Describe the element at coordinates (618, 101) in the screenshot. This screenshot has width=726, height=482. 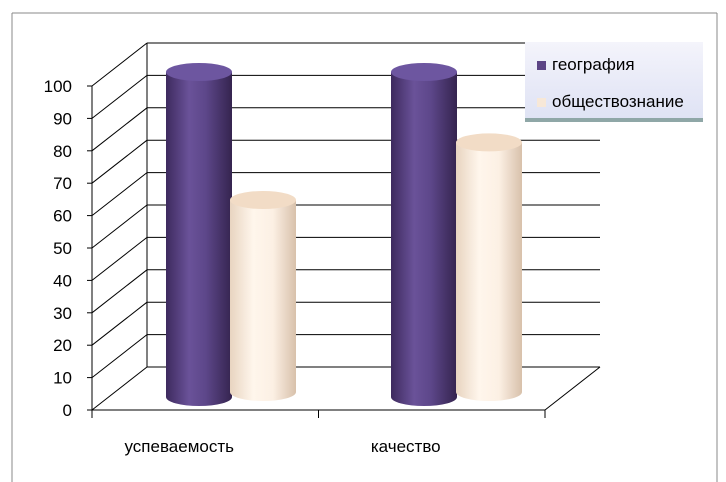
I see `legend-label-1: обществознание` at that location.